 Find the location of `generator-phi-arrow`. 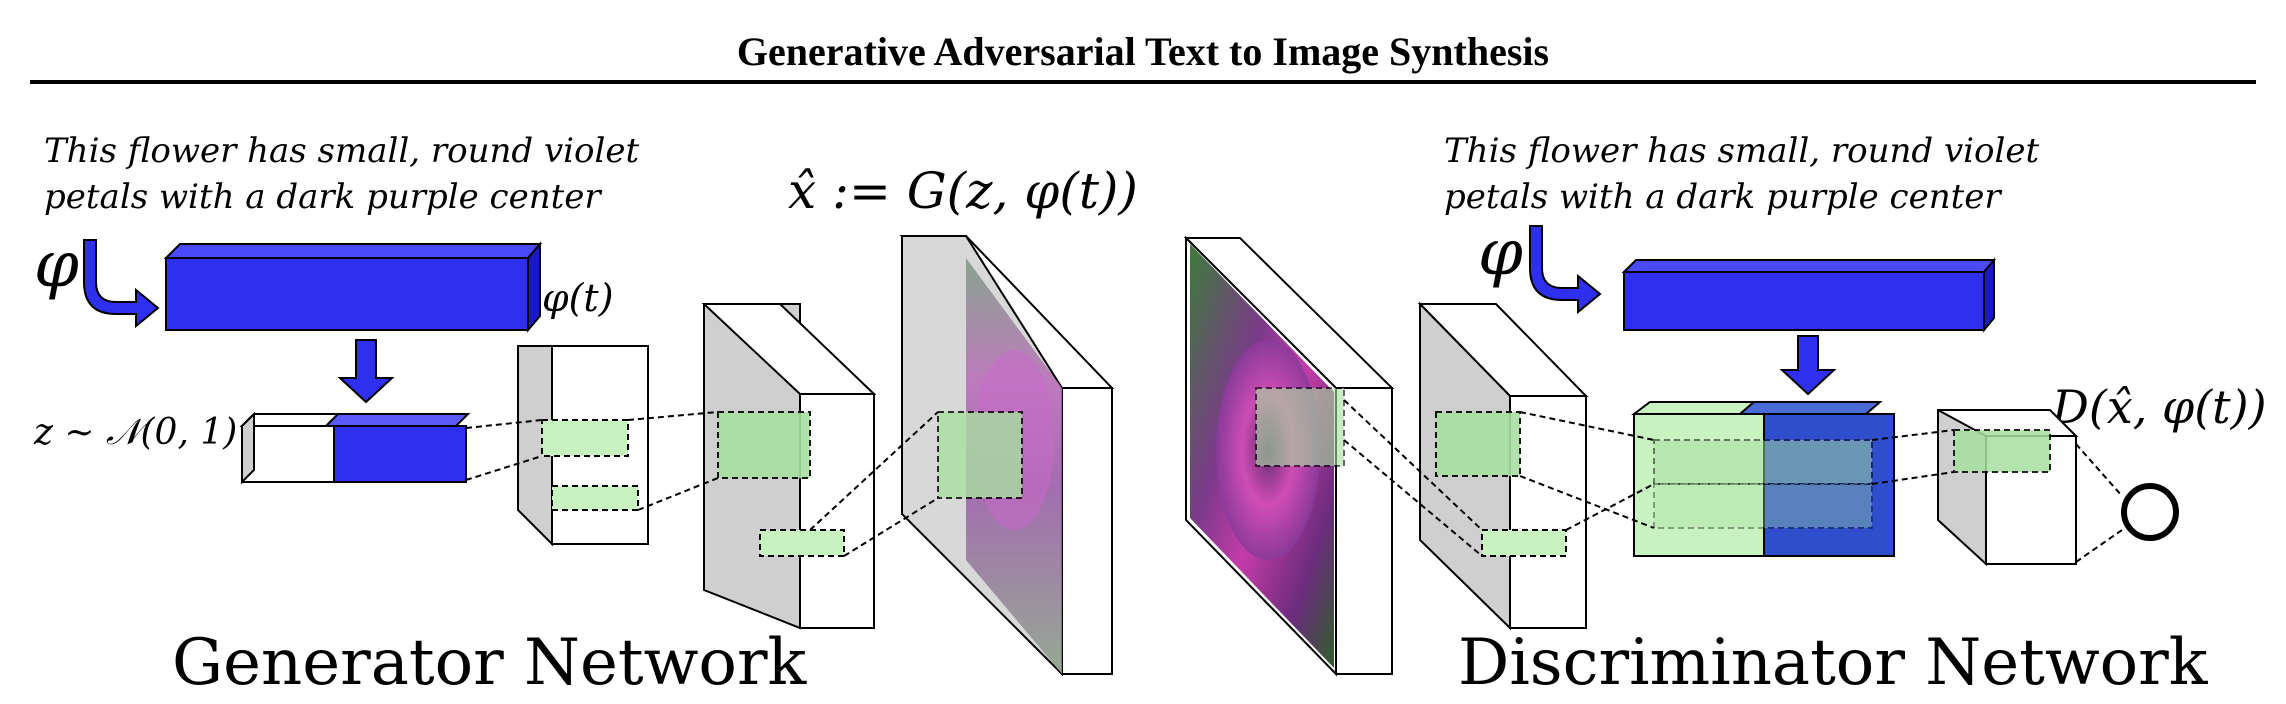

generator-phi-arrow is located at coordinates (121, 284).